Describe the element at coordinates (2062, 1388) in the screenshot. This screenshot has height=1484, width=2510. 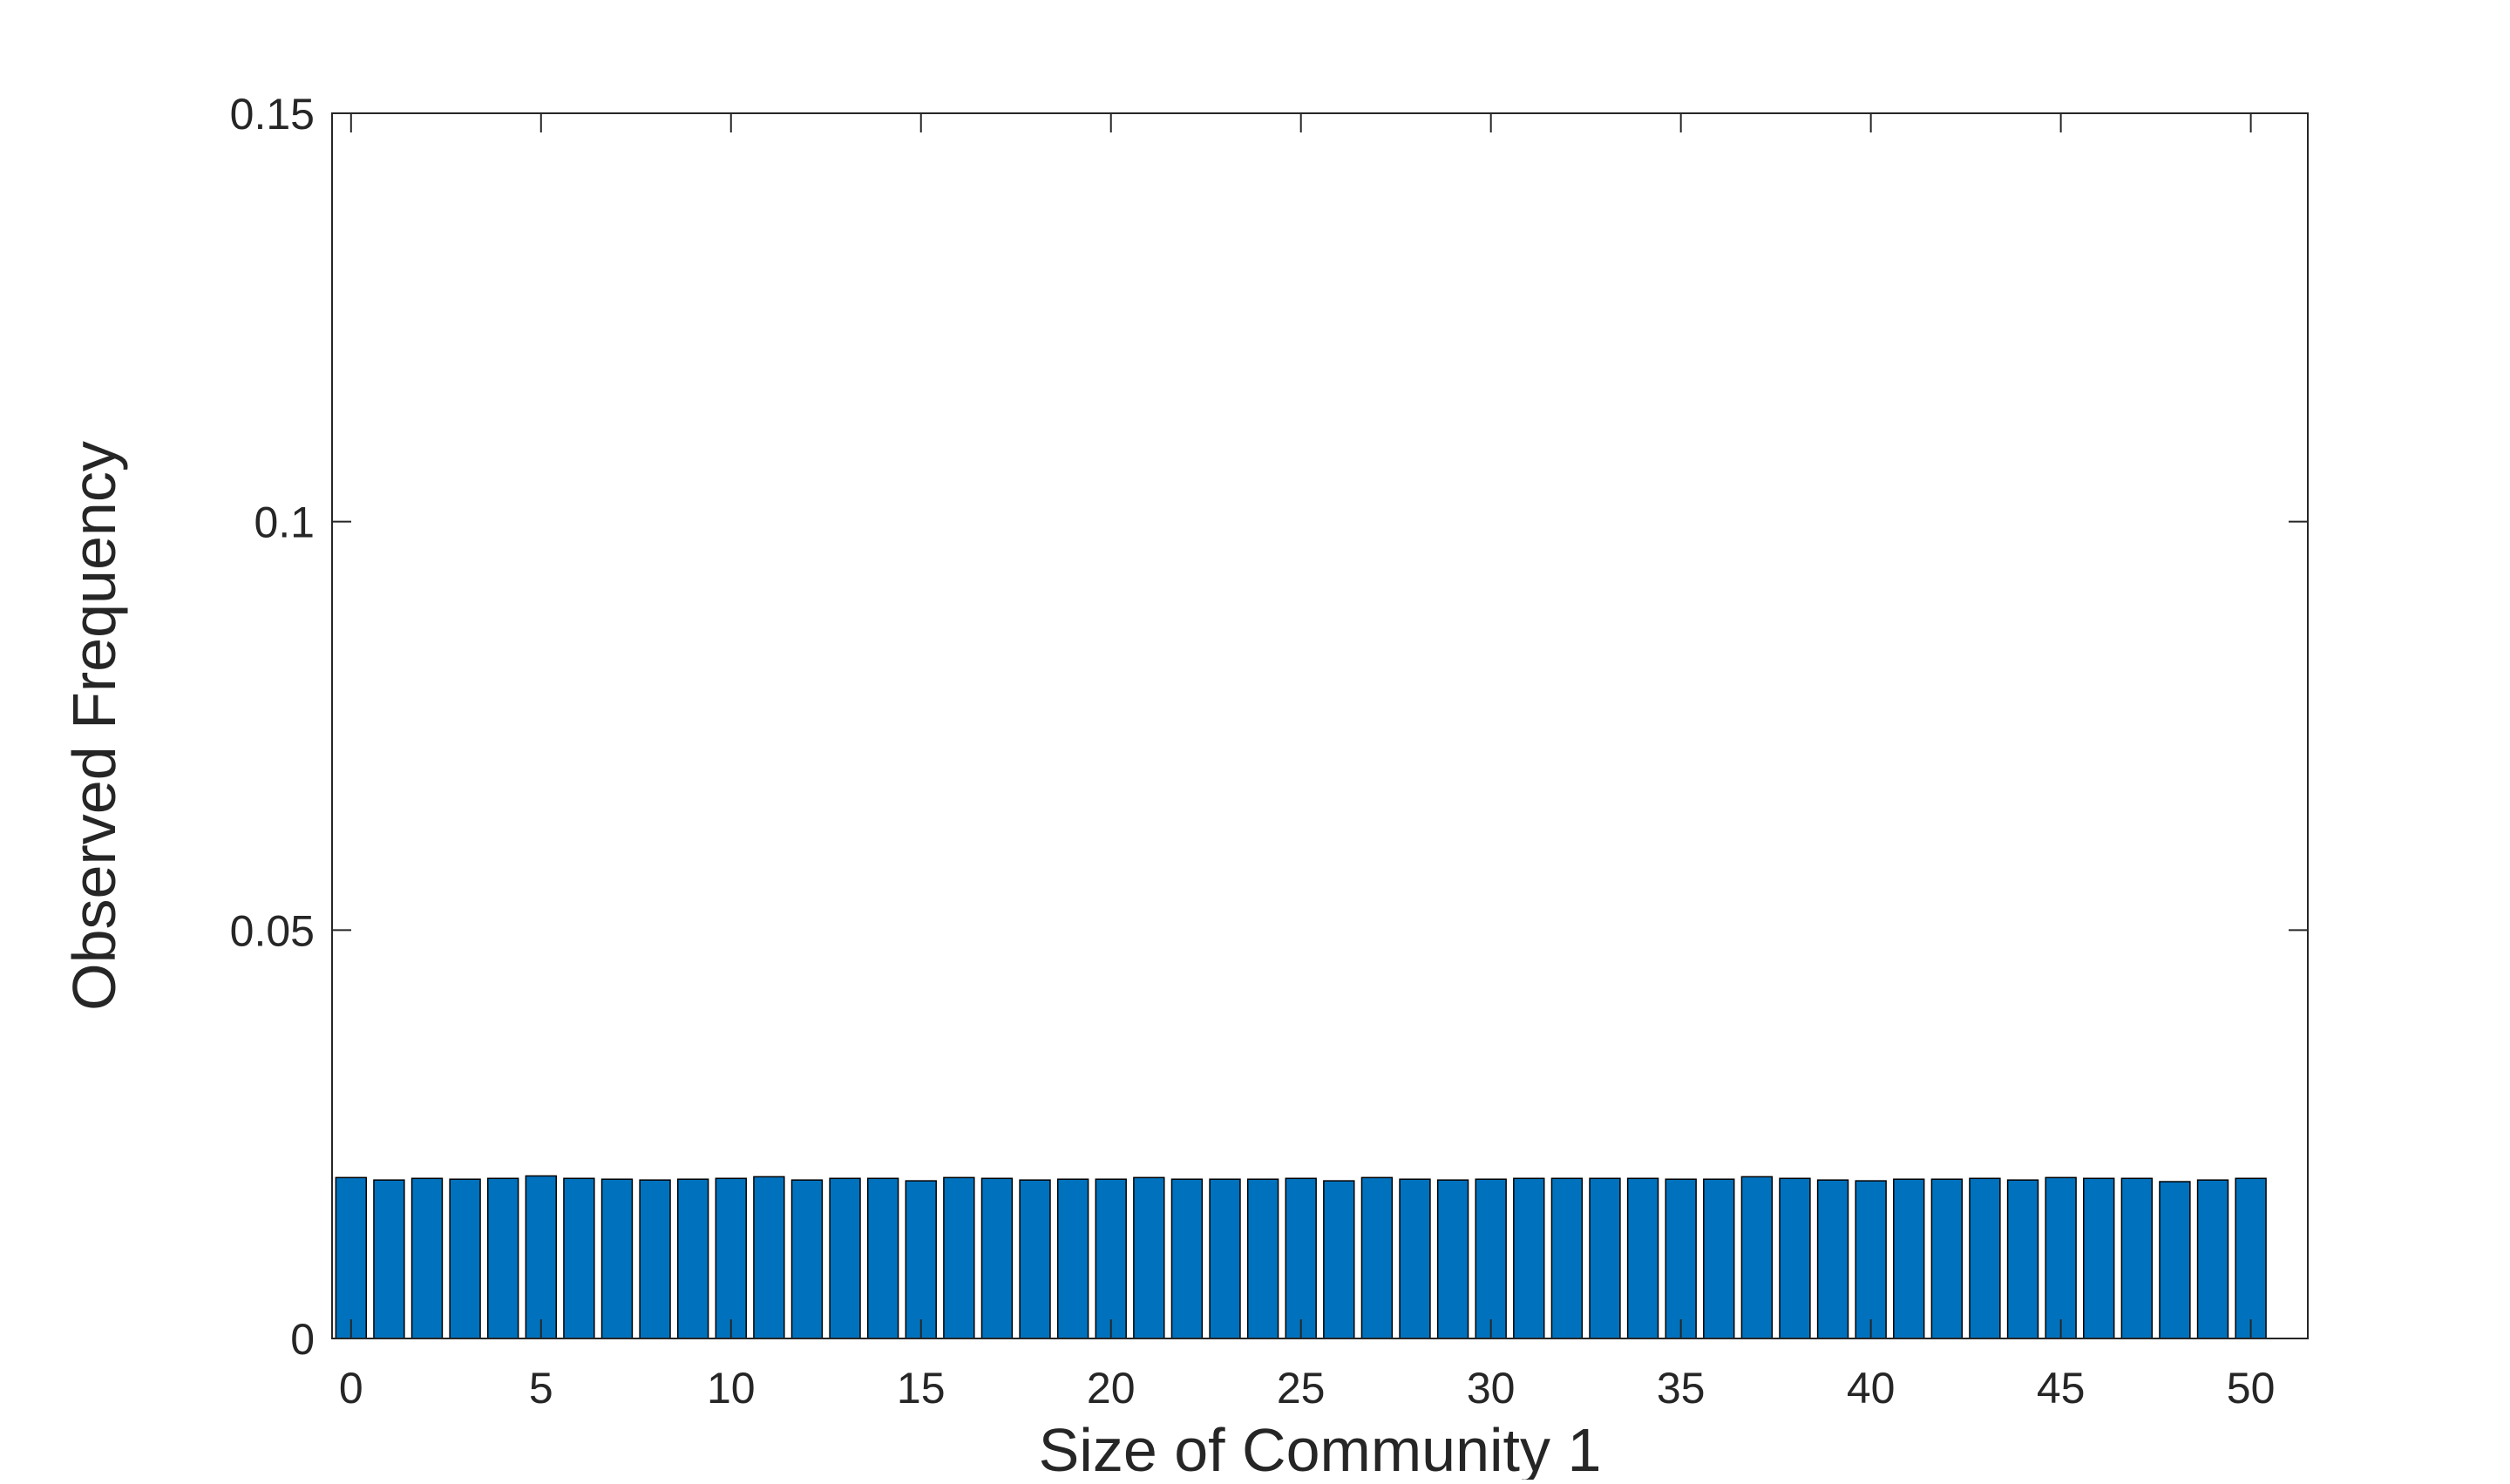
I see `x-tick-label: 45` at that location.